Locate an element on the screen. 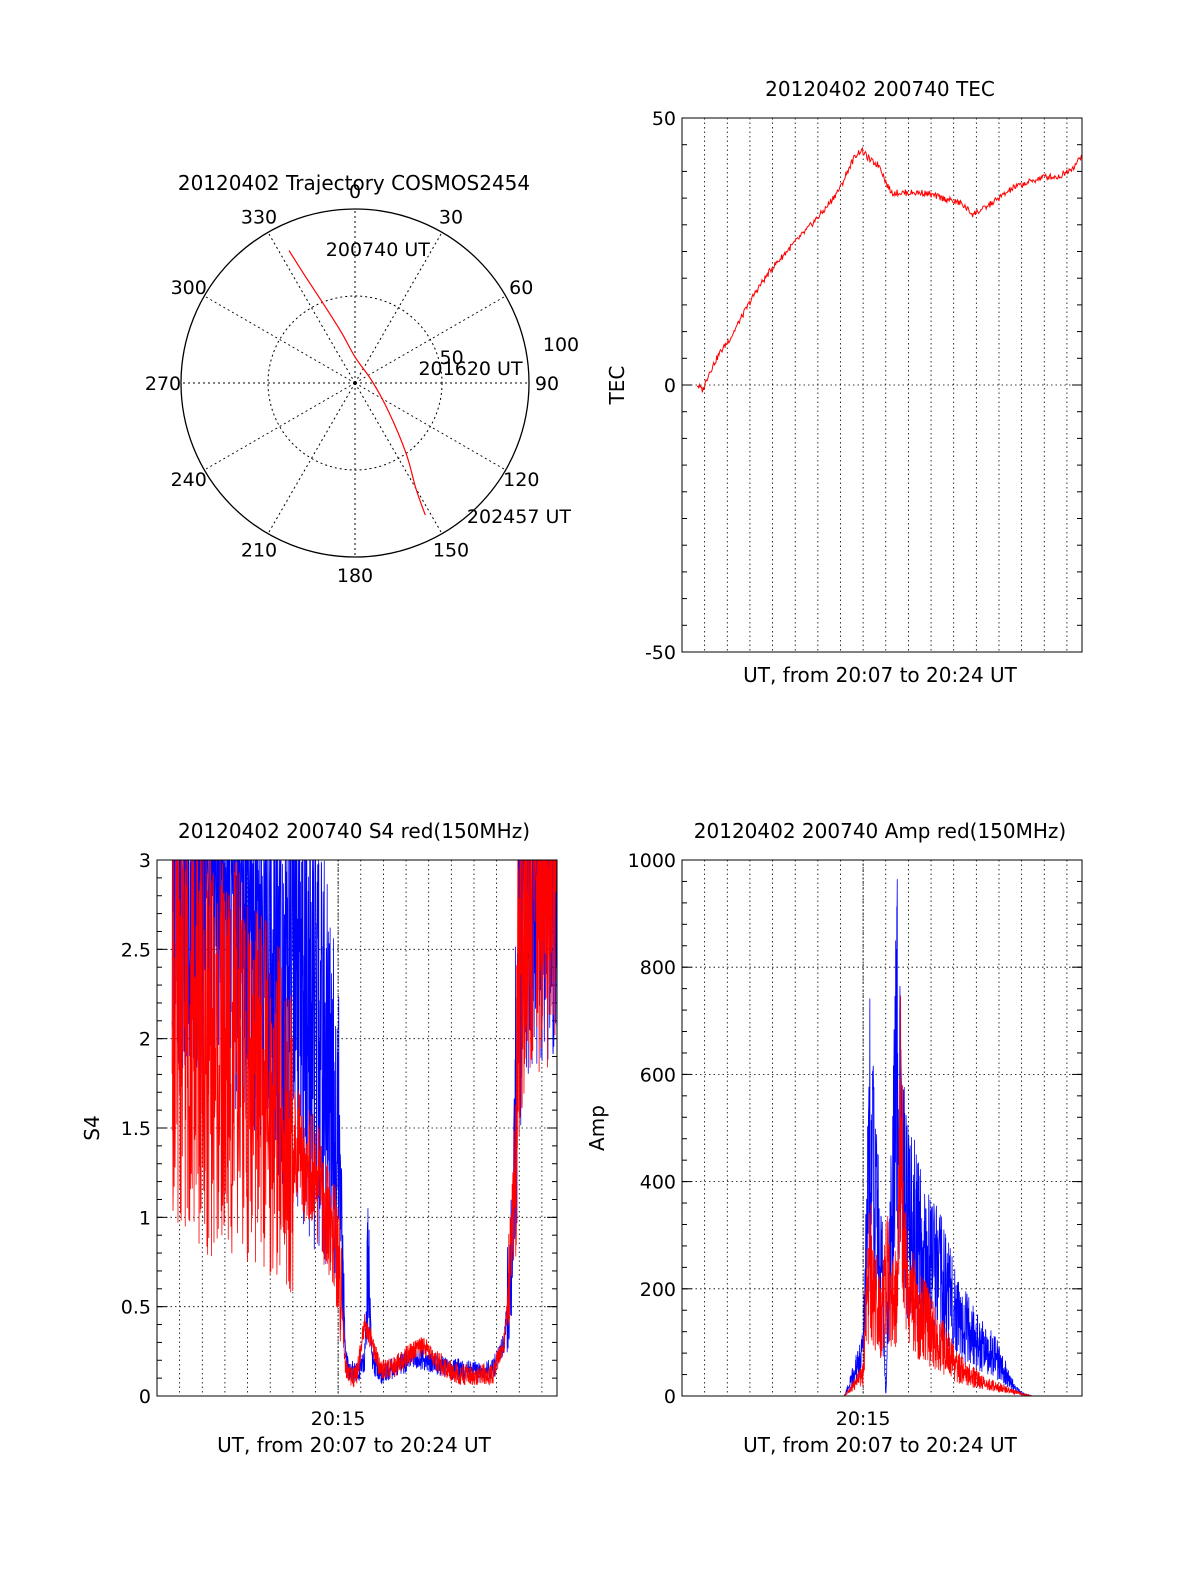  polar-annotations: 200740 UT 201620 UT 202457 UT is located at coordinates (449, 383).